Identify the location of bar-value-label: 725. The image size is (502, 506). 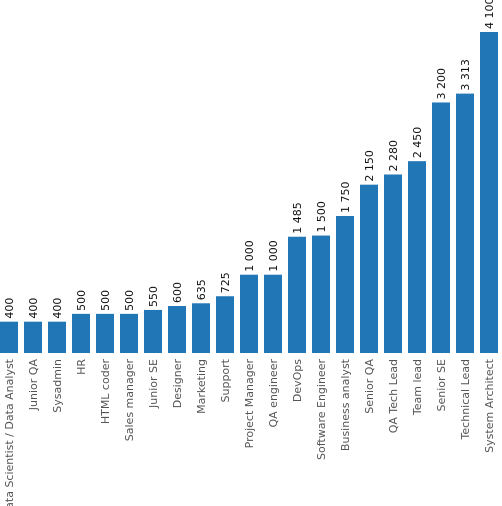
(225, 282).